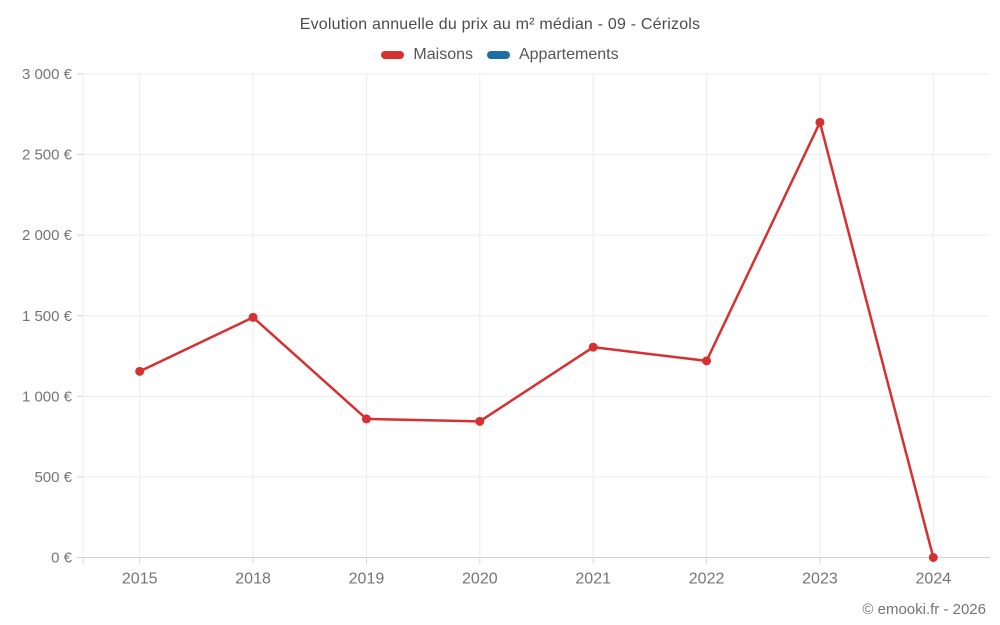 The height and width of the screenshot is (625, 1000). I want to click on data-point-maisons-2018, so click(253, 317).